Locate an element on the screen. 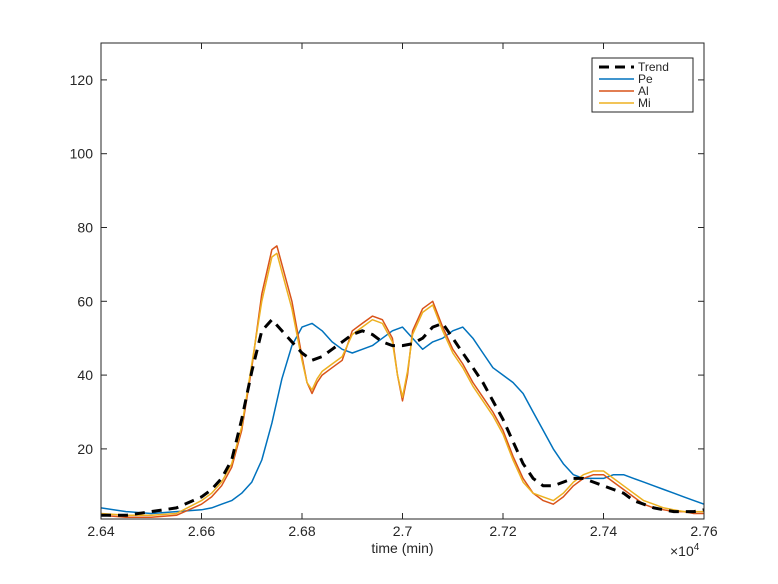  x-axis-exponent-power: 4 is located at coordinates (697, 547).